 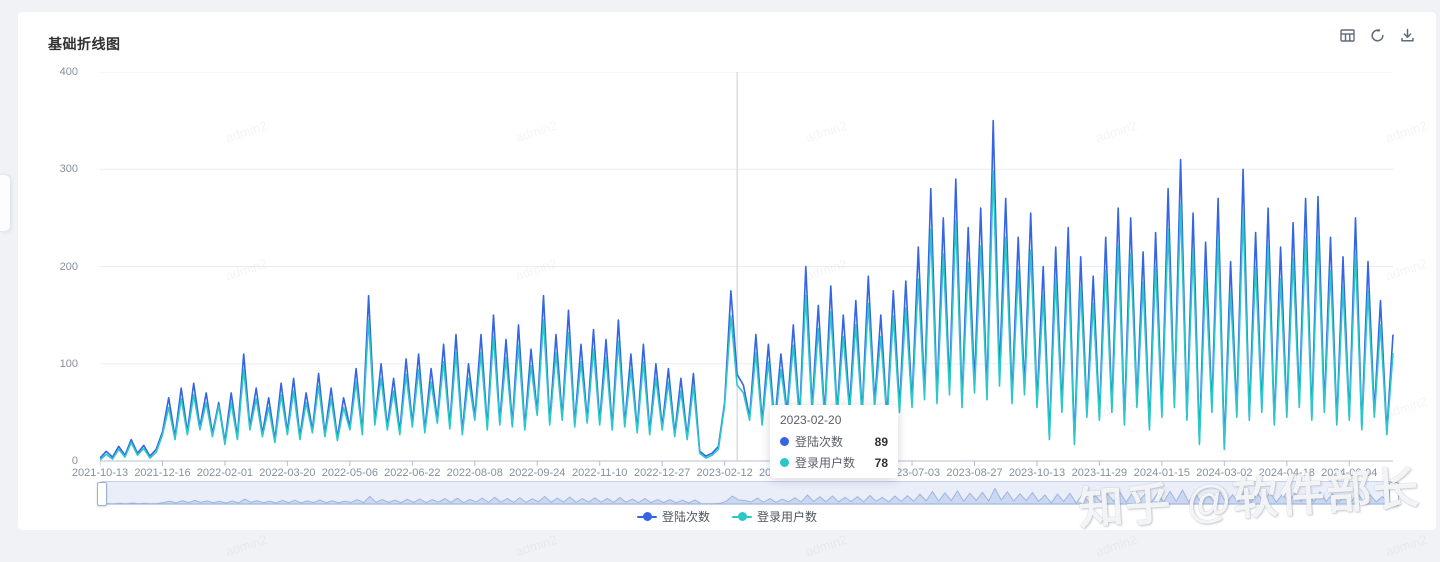 I want to click on x-axis-tick-label: 2022-12-27, so click(x=662, y=473).